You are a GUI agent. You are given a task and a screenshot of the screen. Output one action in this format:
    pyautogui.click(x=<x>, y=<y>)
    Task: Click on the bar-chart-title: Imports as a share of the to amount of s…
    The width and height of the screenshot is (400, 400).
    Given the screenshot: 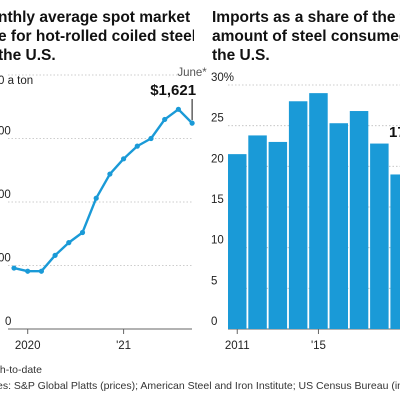 What is the action you would take?
    pyautogui.click(x=306, y=36)
    